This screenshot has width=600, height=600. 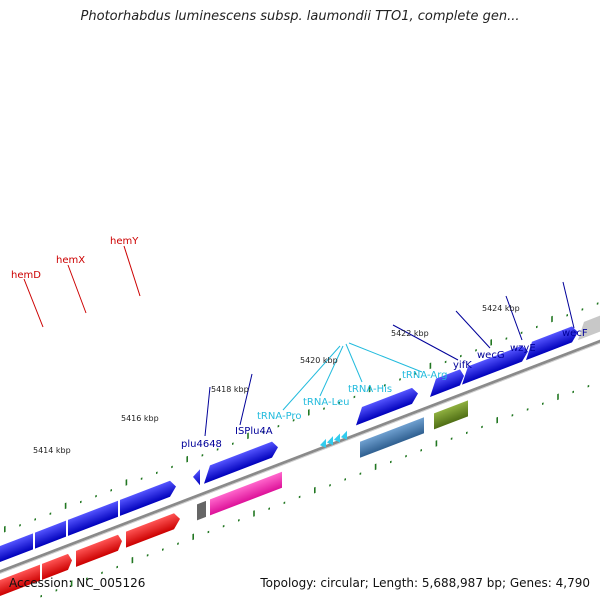 What do you see at coordinates (254, 431) in the screenshot?
I see `gene-label-ISPlu4A: ISPlu4A` at bounding box center [254, 431].